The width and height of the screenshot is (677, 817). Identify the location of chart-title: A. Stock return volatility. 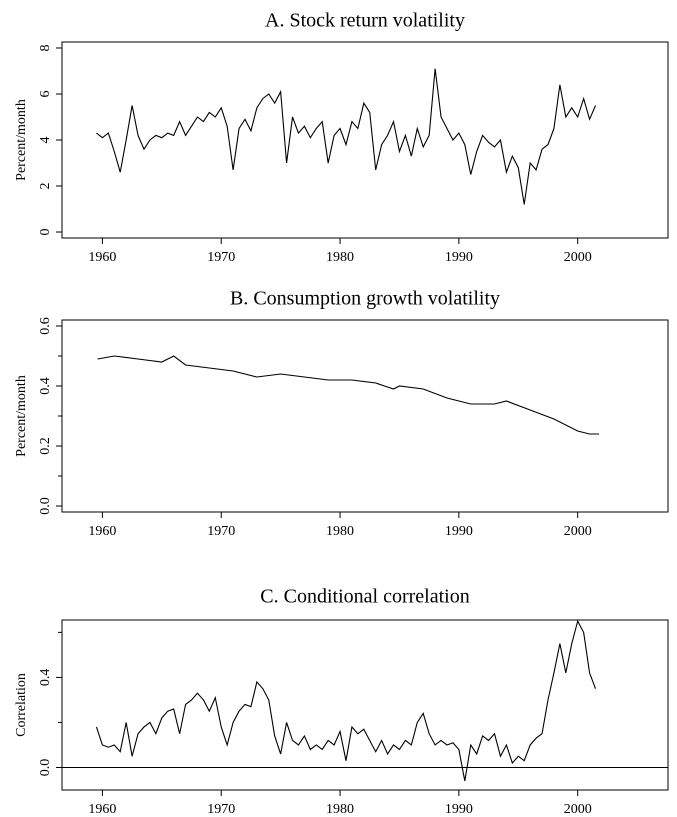
(365, 21).